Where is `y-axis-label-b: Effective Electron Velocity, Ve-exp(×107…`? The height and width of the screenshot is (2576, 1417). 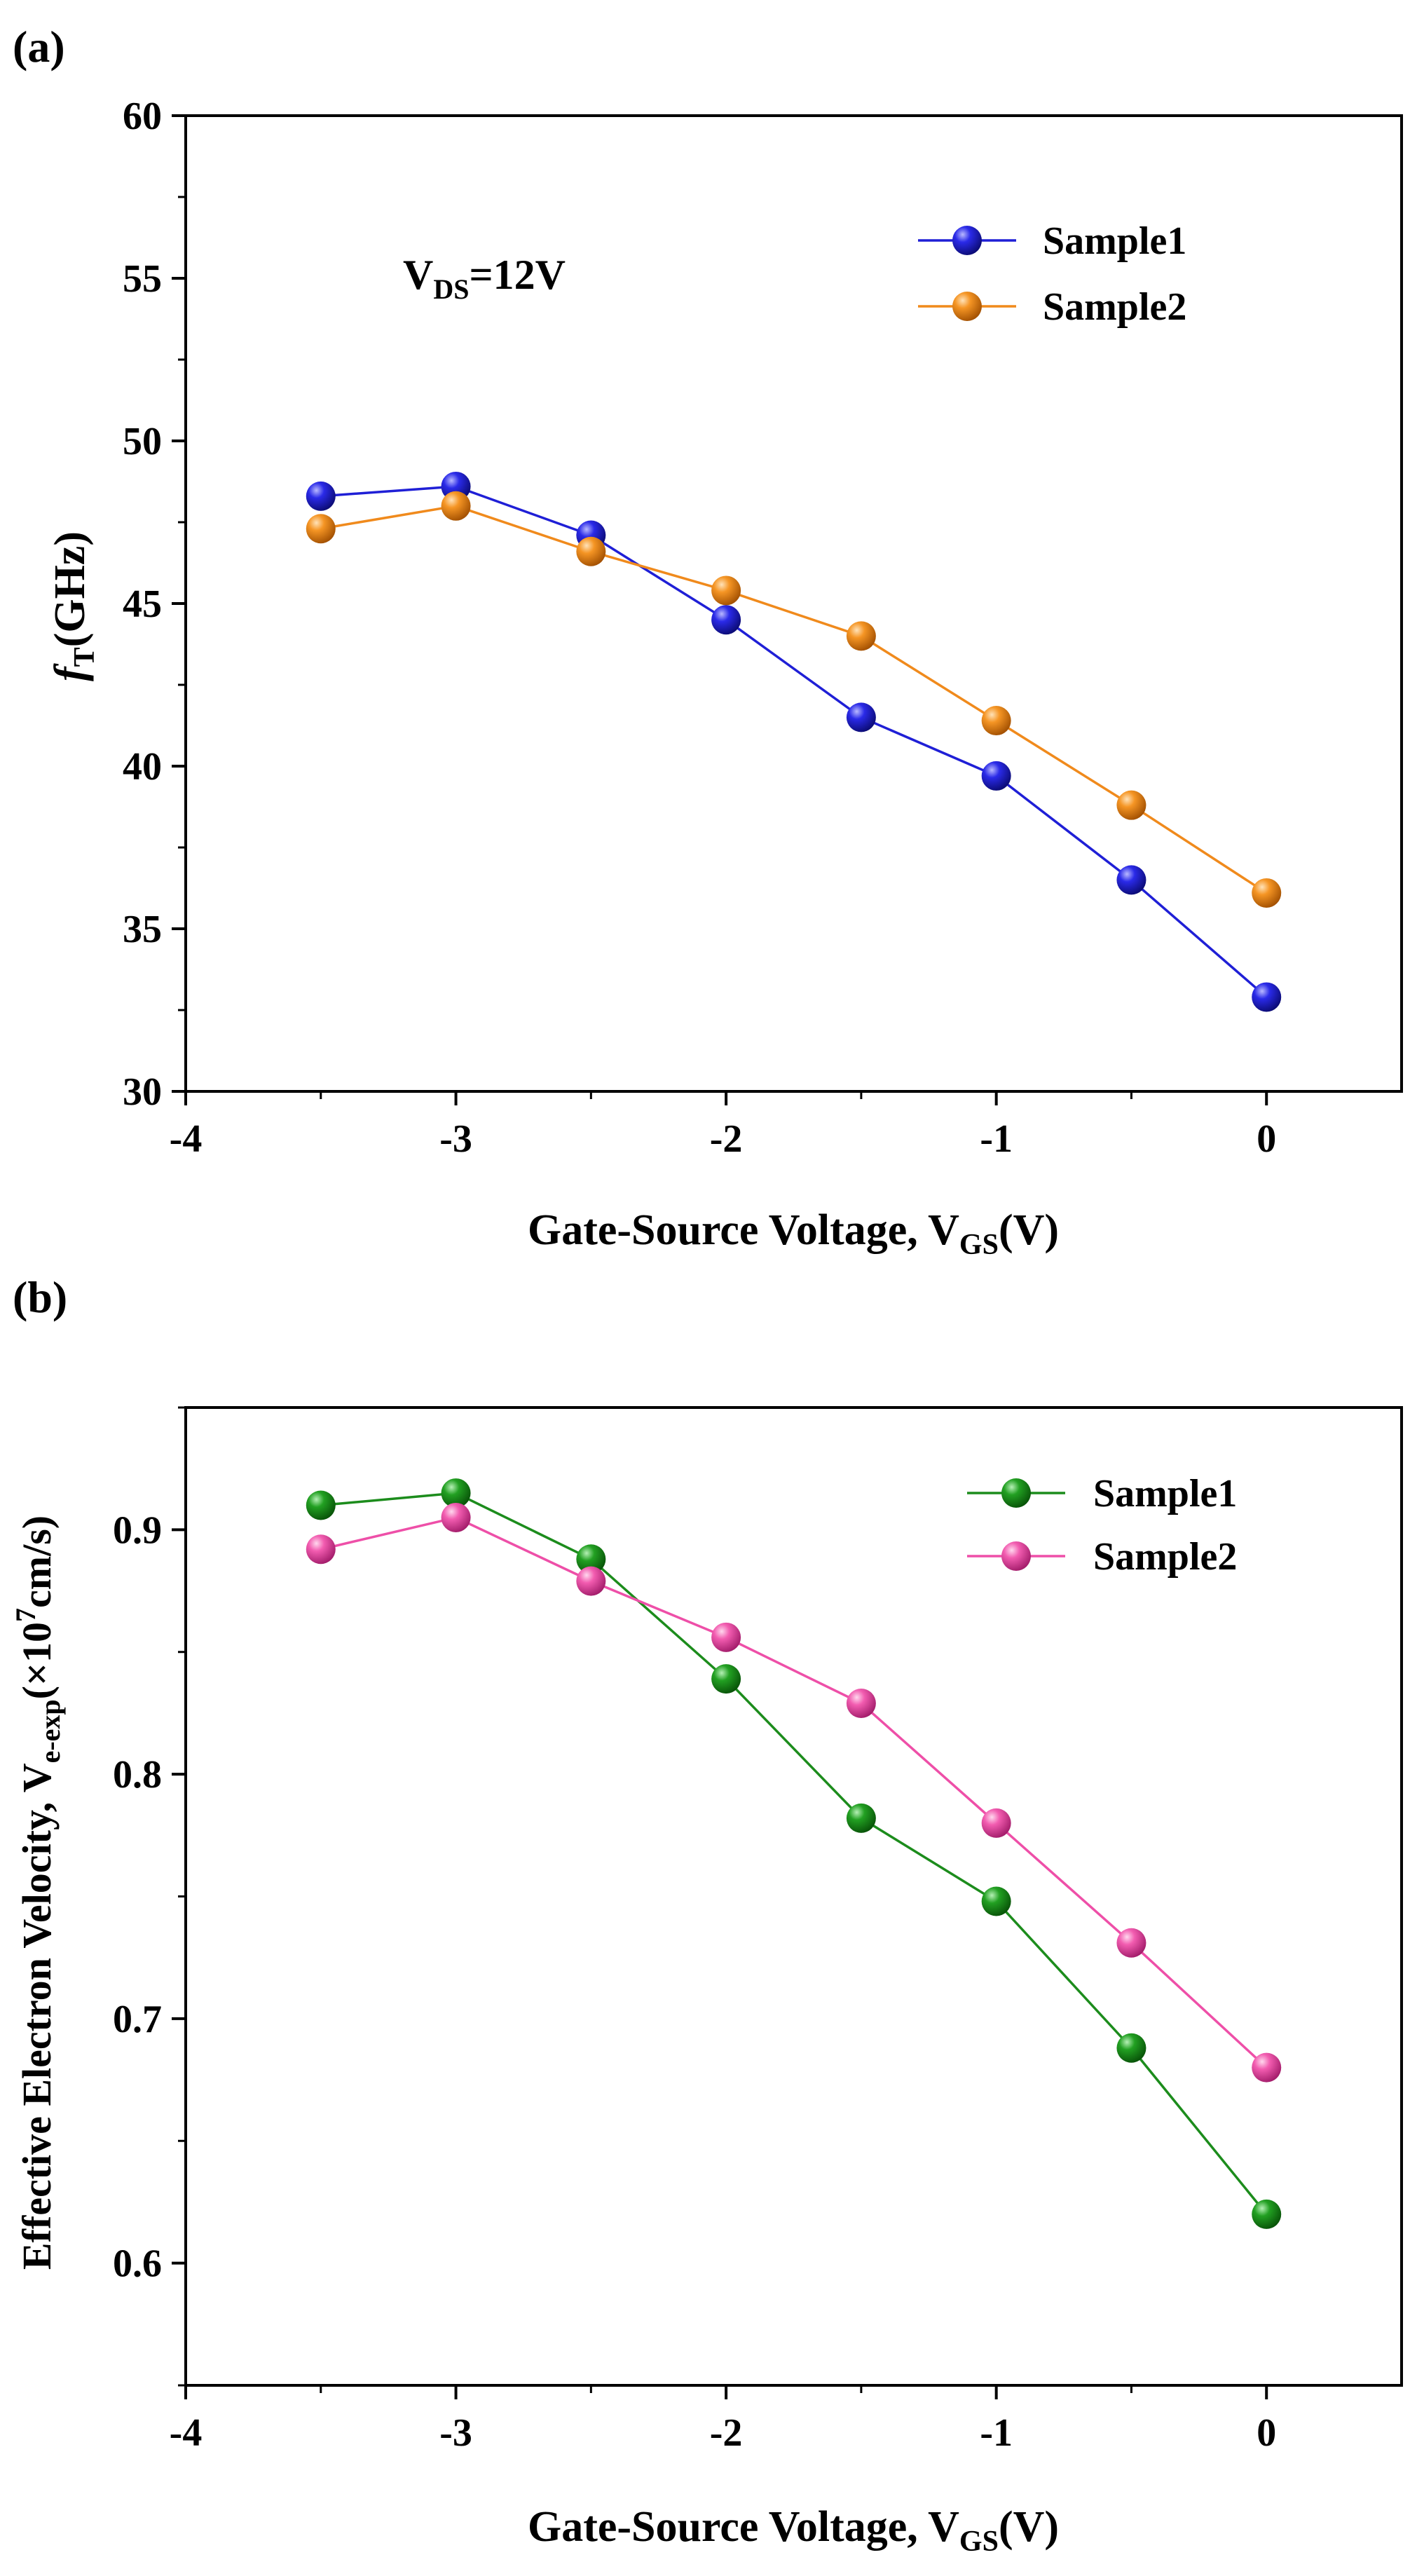
y-axis-label-b: Effective Electron Velocity, Ve-exp(×107… is located at coordinates (38, 1893).